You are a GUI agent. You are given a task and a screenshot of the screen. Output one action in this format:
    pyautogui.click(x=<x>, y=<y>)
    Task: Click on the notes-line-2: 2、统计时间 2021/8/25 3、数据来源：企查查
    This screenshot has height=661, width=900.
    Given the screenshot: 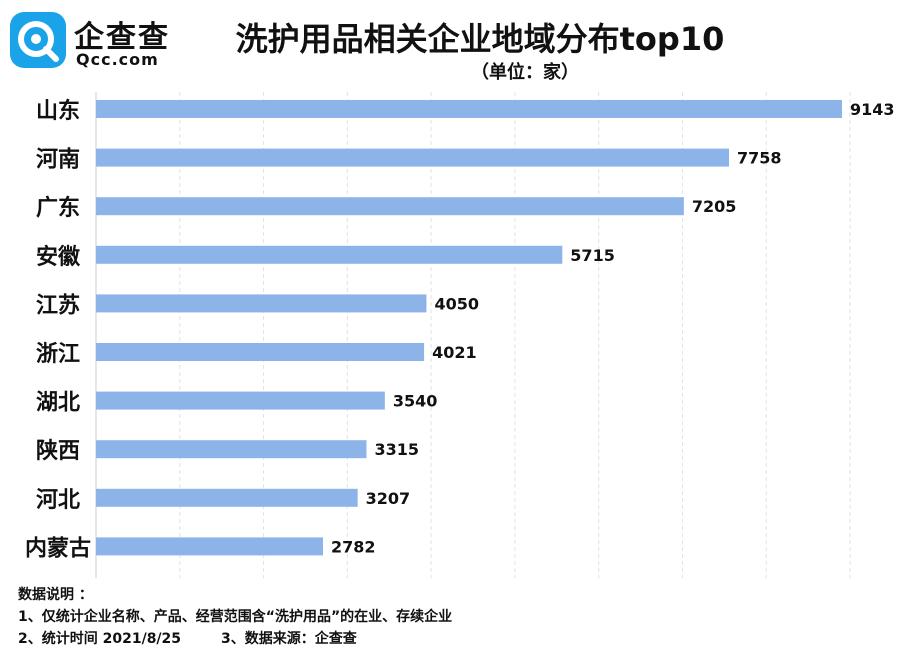 What is the action you would take?
    pyautogui.click(x=235, y=639)
    